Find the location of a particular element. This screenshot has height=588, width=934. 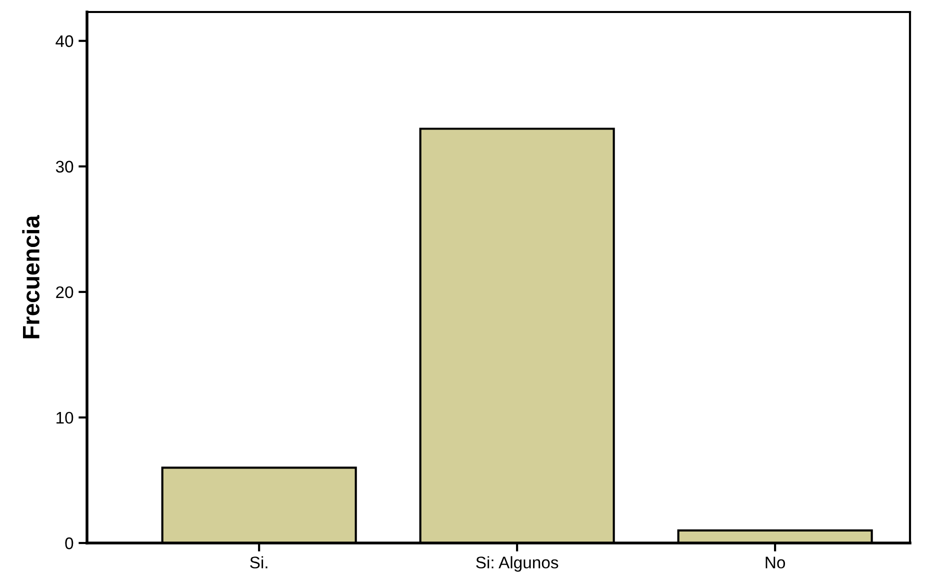

y-axis-title: Frecuencia is located at coordinates (31, 276).